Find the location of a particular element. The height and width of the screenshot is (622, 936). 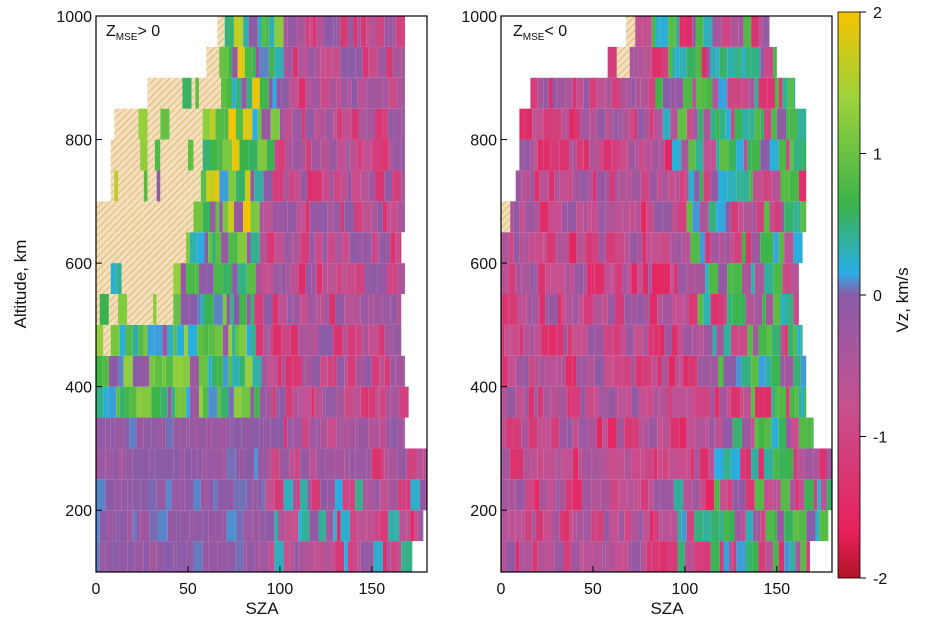

y-tick-label: 600 is located at coordinates (483, 264).